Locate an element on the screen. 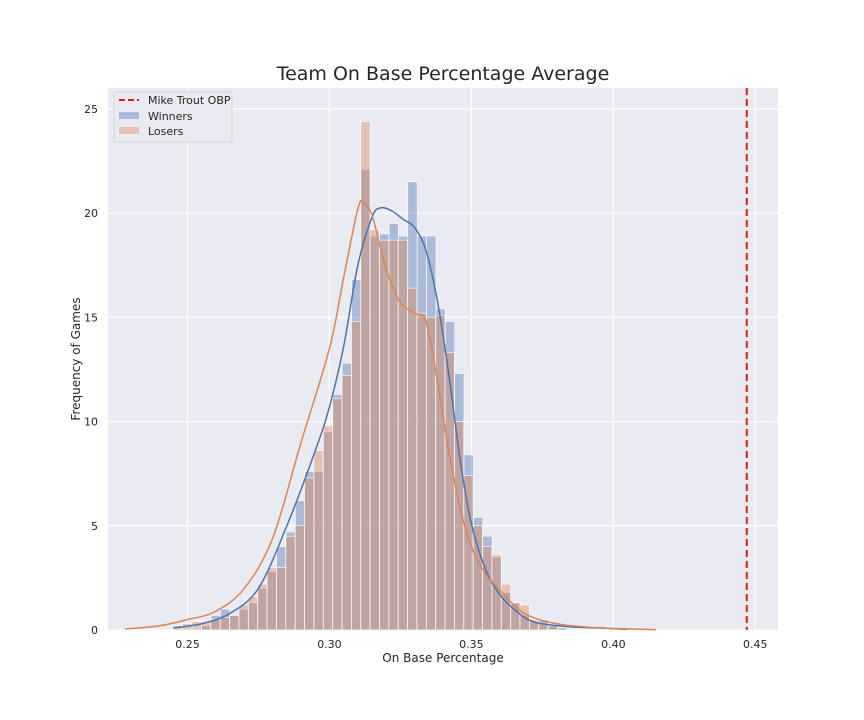 The width and height of the screenshot is (864, 720). x-tick-label: 0.40 is located at coordinates (613, 644).